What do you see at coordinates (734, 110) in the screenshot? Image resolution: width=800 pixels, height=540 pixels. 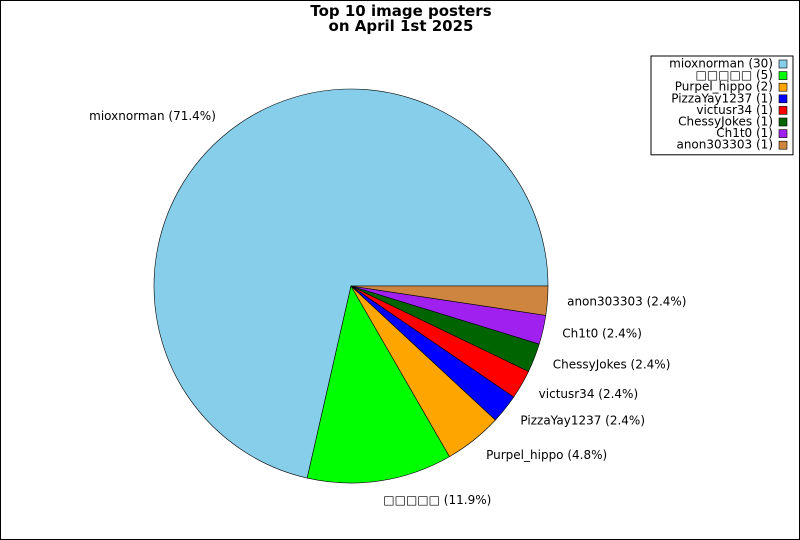 I see `legend-label: victusr34 (1)` at bounding box center [734, 110].